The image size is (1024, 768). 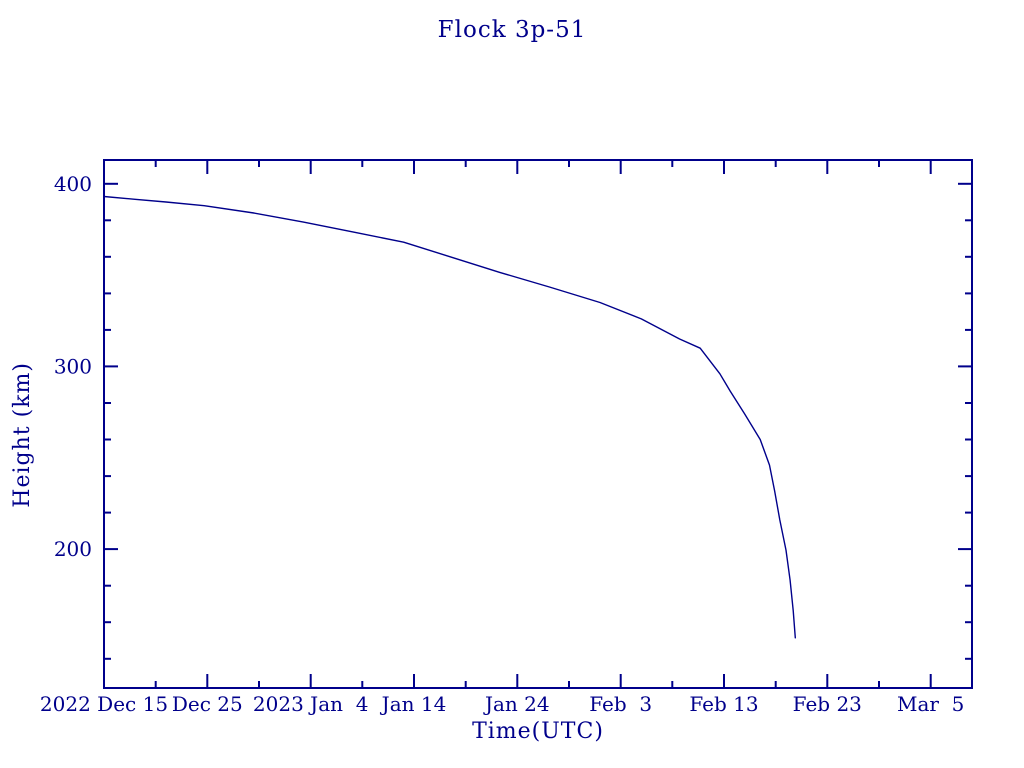 I want to click on x-tick-label: Dec 25, so click(x=207, y=704).